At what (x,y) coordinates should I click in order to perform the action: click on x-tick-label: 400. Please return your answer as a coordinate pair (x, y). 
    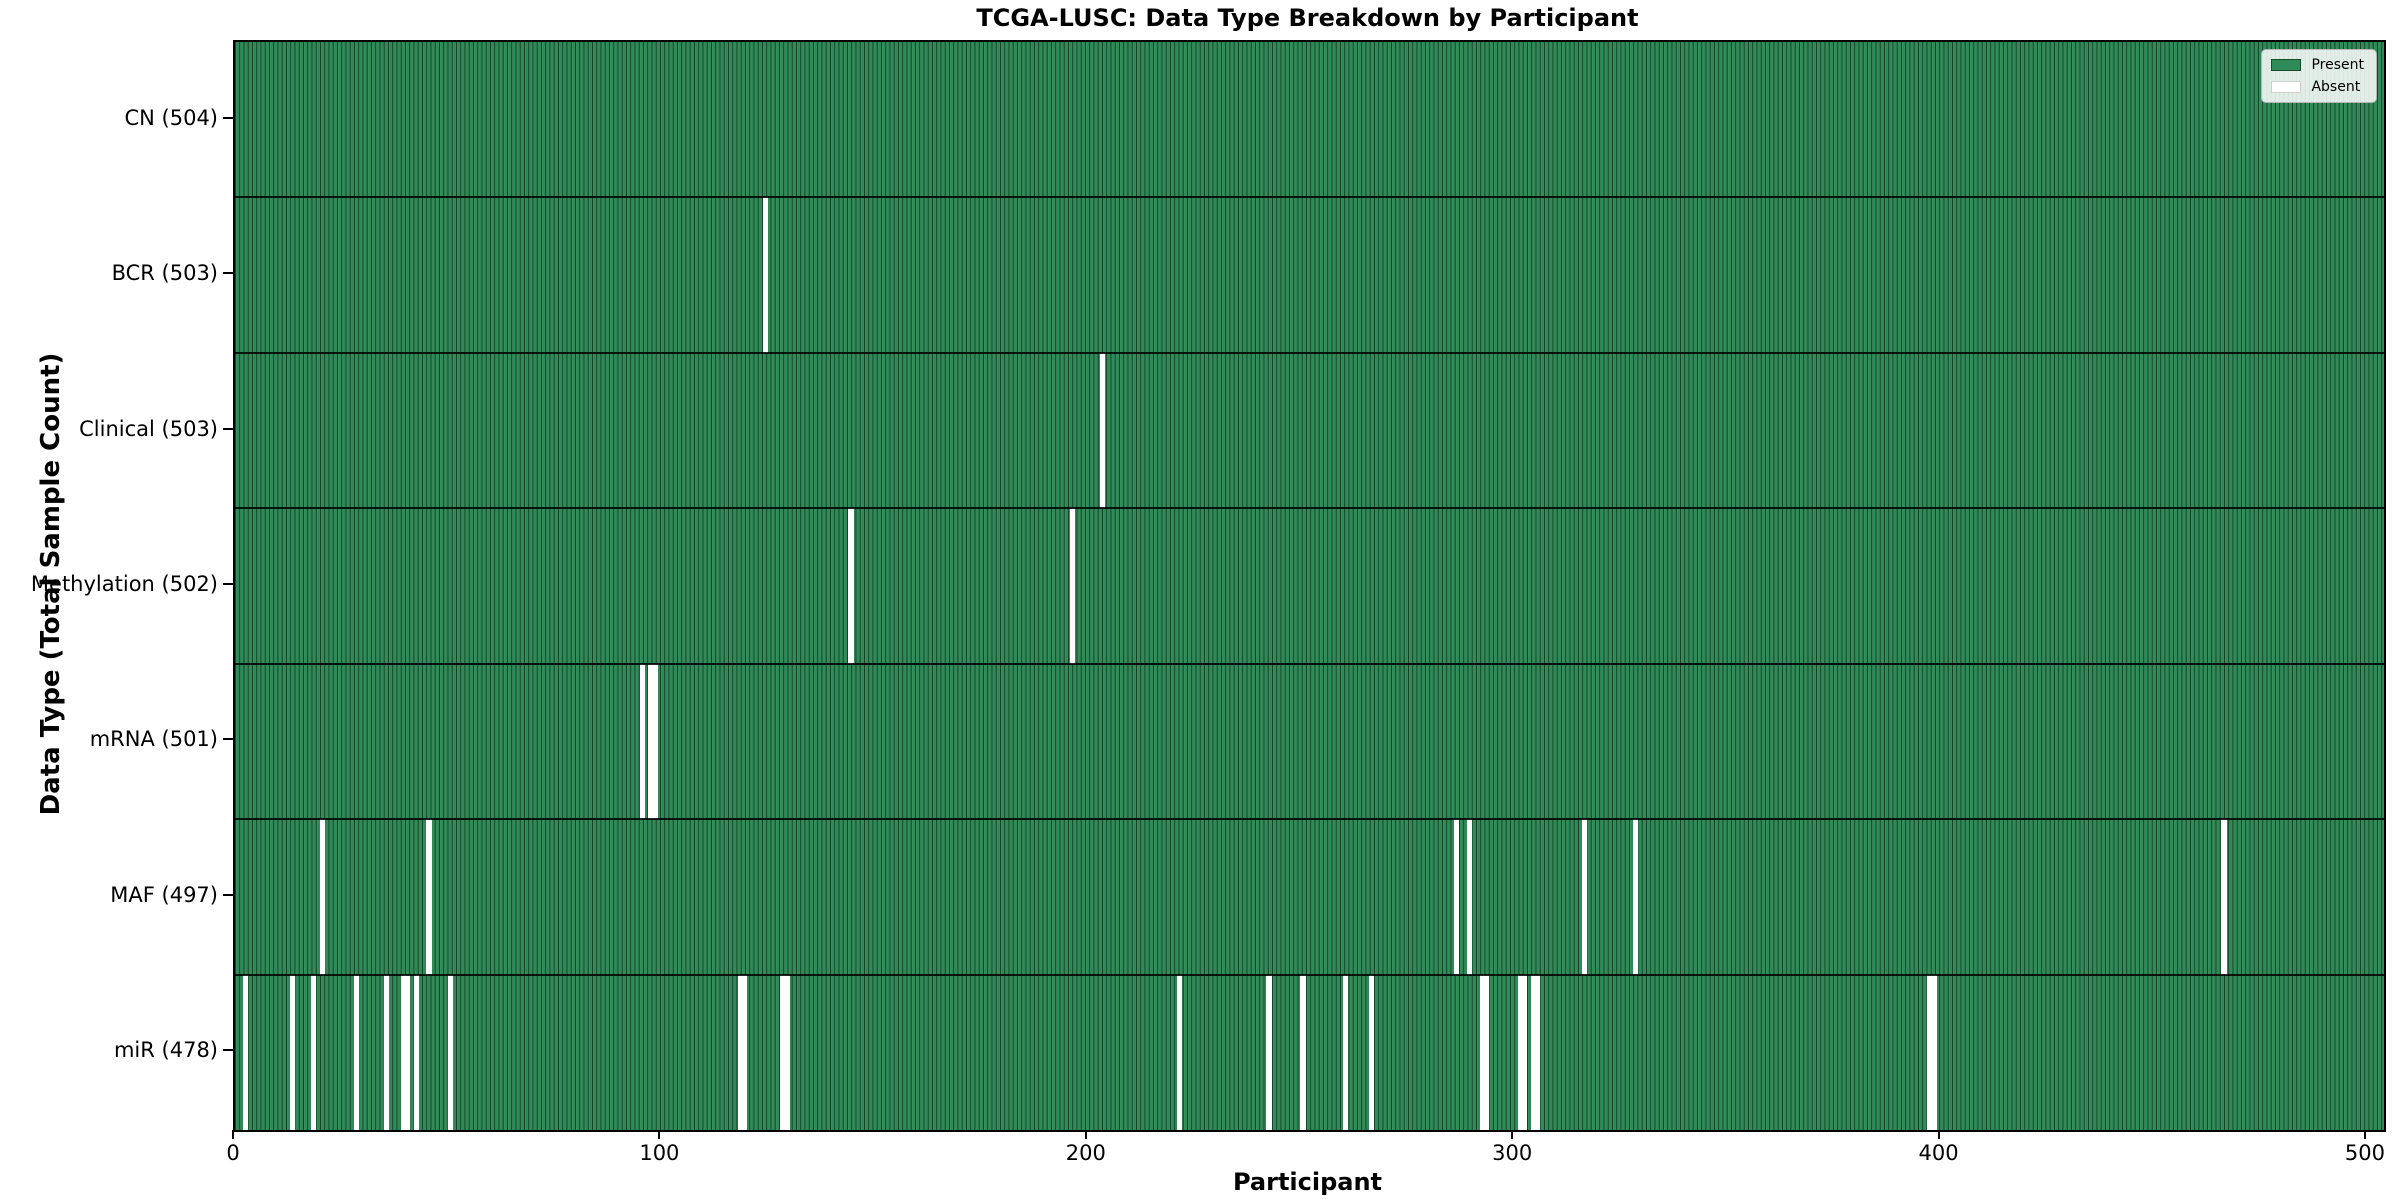
    Looking at the image, I should click on (1938, 1153).